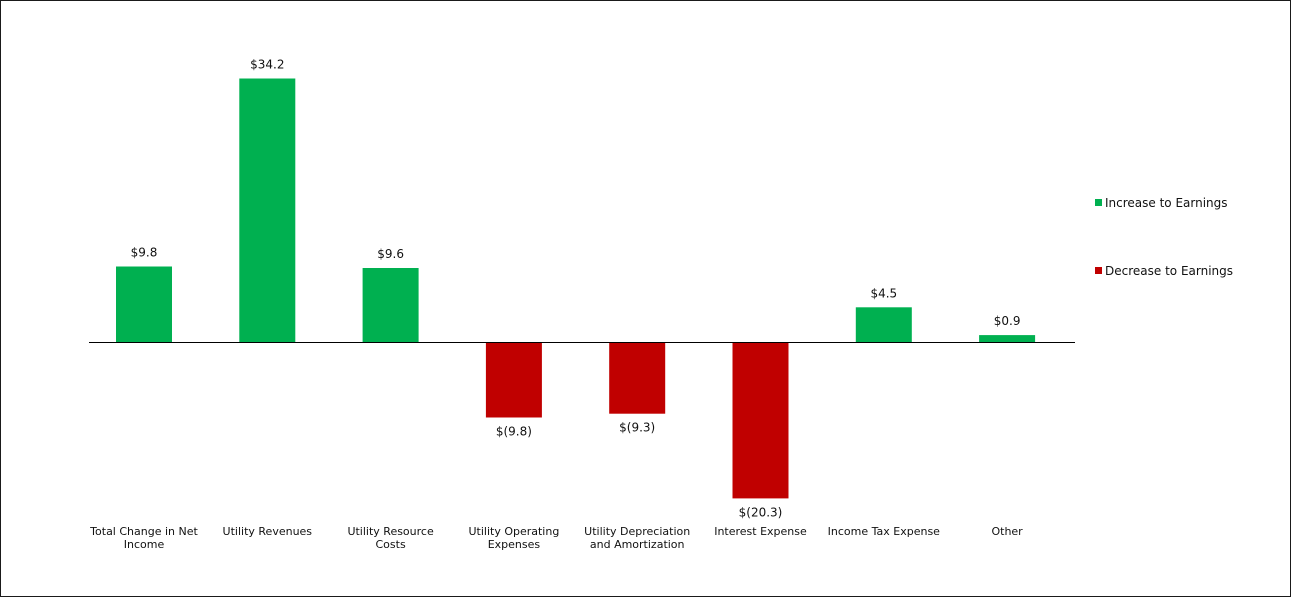 The image size is (1291, 598). What do you see at coordinates (390, 538) in the screenshot?
I see `category-label-2: Utility Resource Costs` at bounding box center [390, 538].